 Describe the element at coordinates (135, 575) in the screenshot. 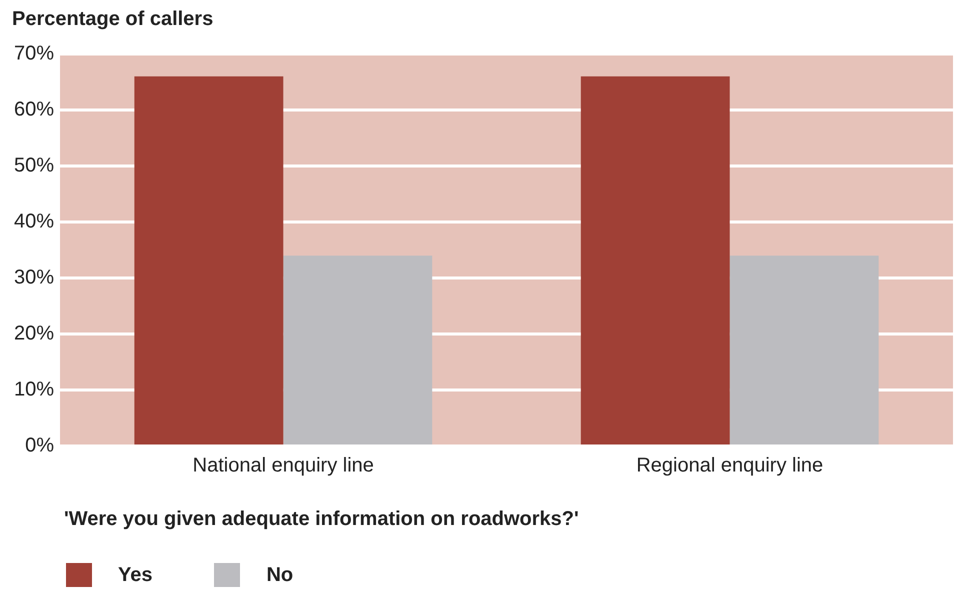

I see `legend-label: Yes` at that location.